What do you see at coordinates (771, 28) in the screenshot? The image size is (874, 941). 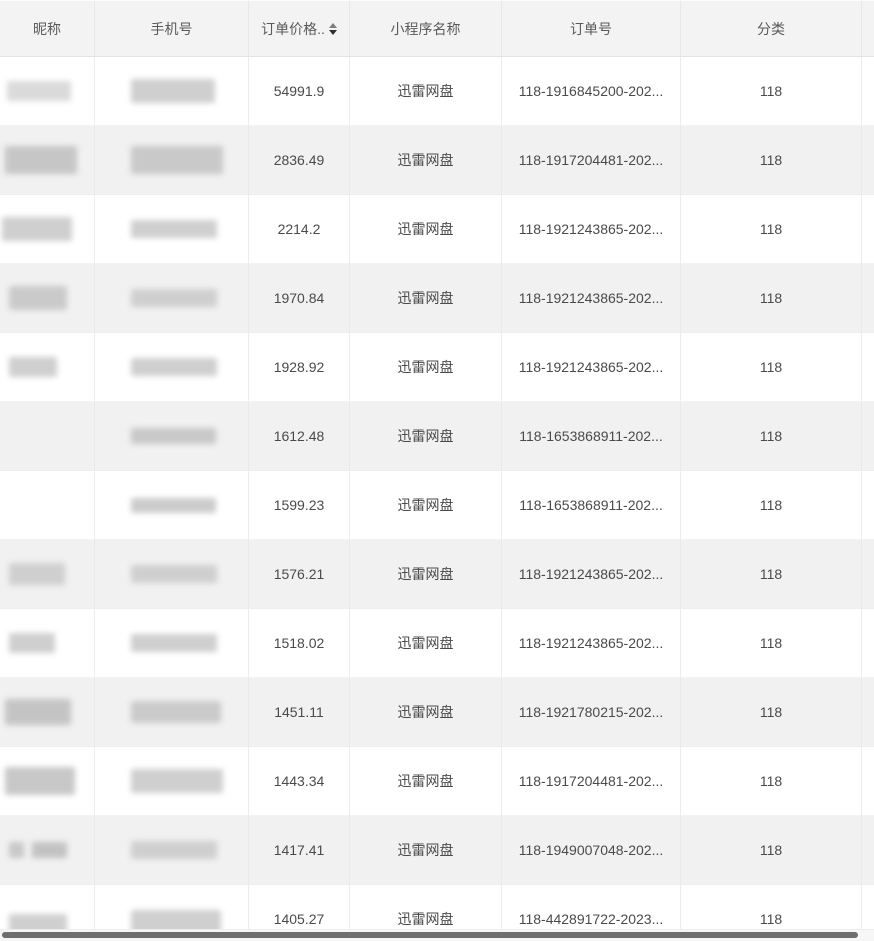 I see `column-header-category-label: 分类` at bounding box center [771, 28].